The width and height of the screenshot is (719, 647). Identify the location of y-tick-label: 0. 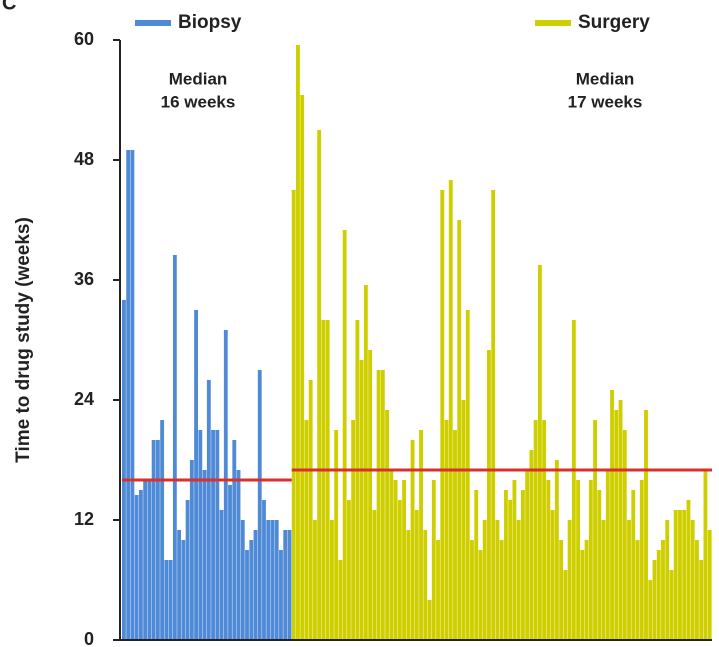
(89, 638).